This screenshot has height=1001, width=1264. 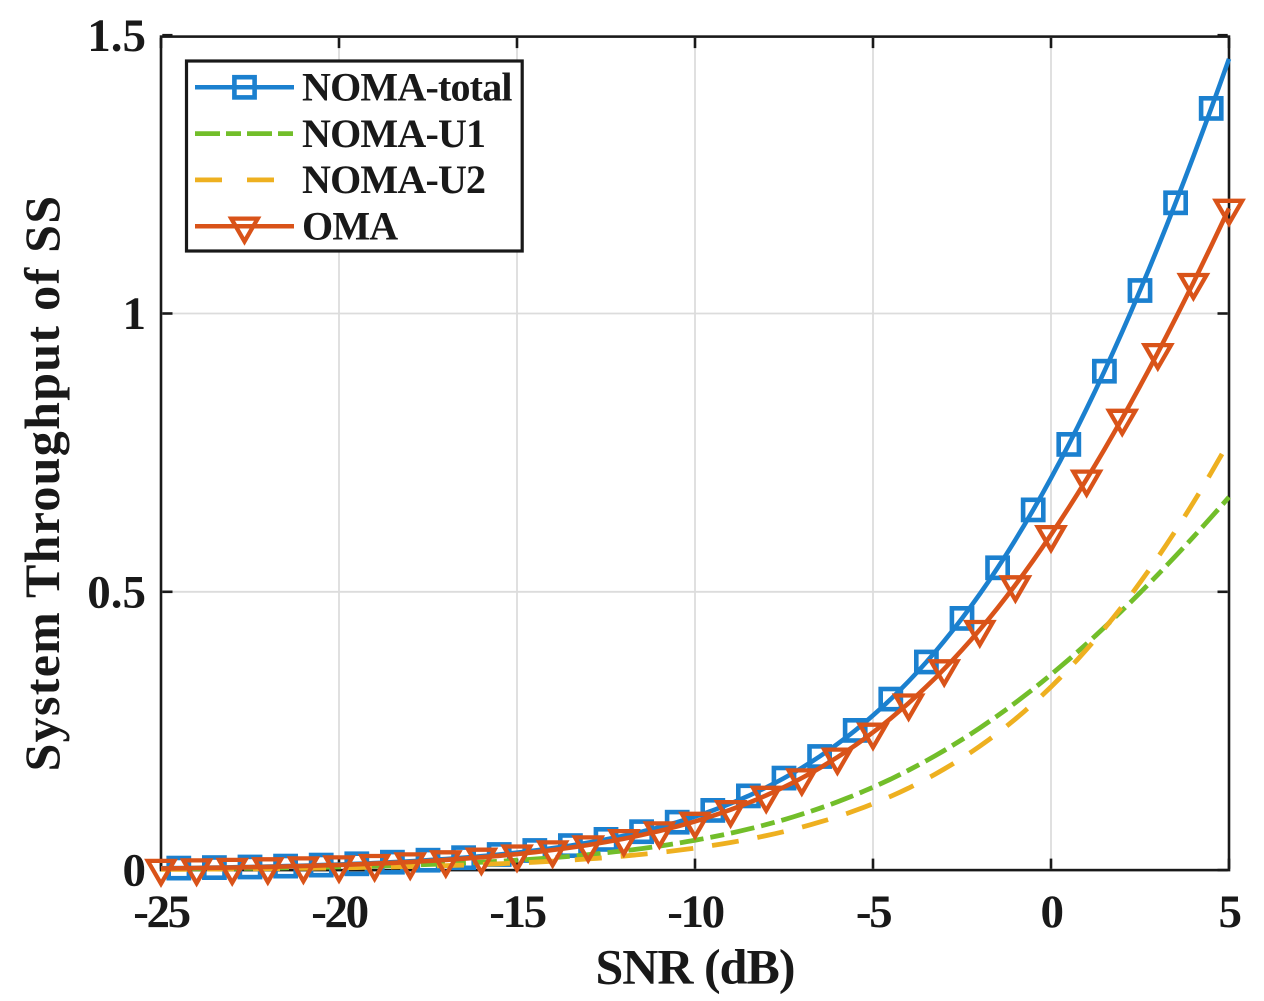 What do you see at coordinates (135, 314) in the screenshot?
I see `svg-text: 1` at bounding box center [135, 314].